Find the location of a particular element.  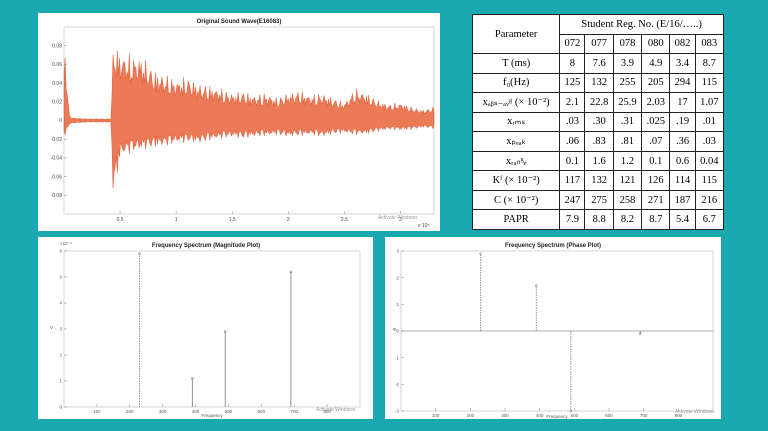

table-row: C (× 10⁻²) 247 275 258 271 187 216 is located at coordinates (598, 200).